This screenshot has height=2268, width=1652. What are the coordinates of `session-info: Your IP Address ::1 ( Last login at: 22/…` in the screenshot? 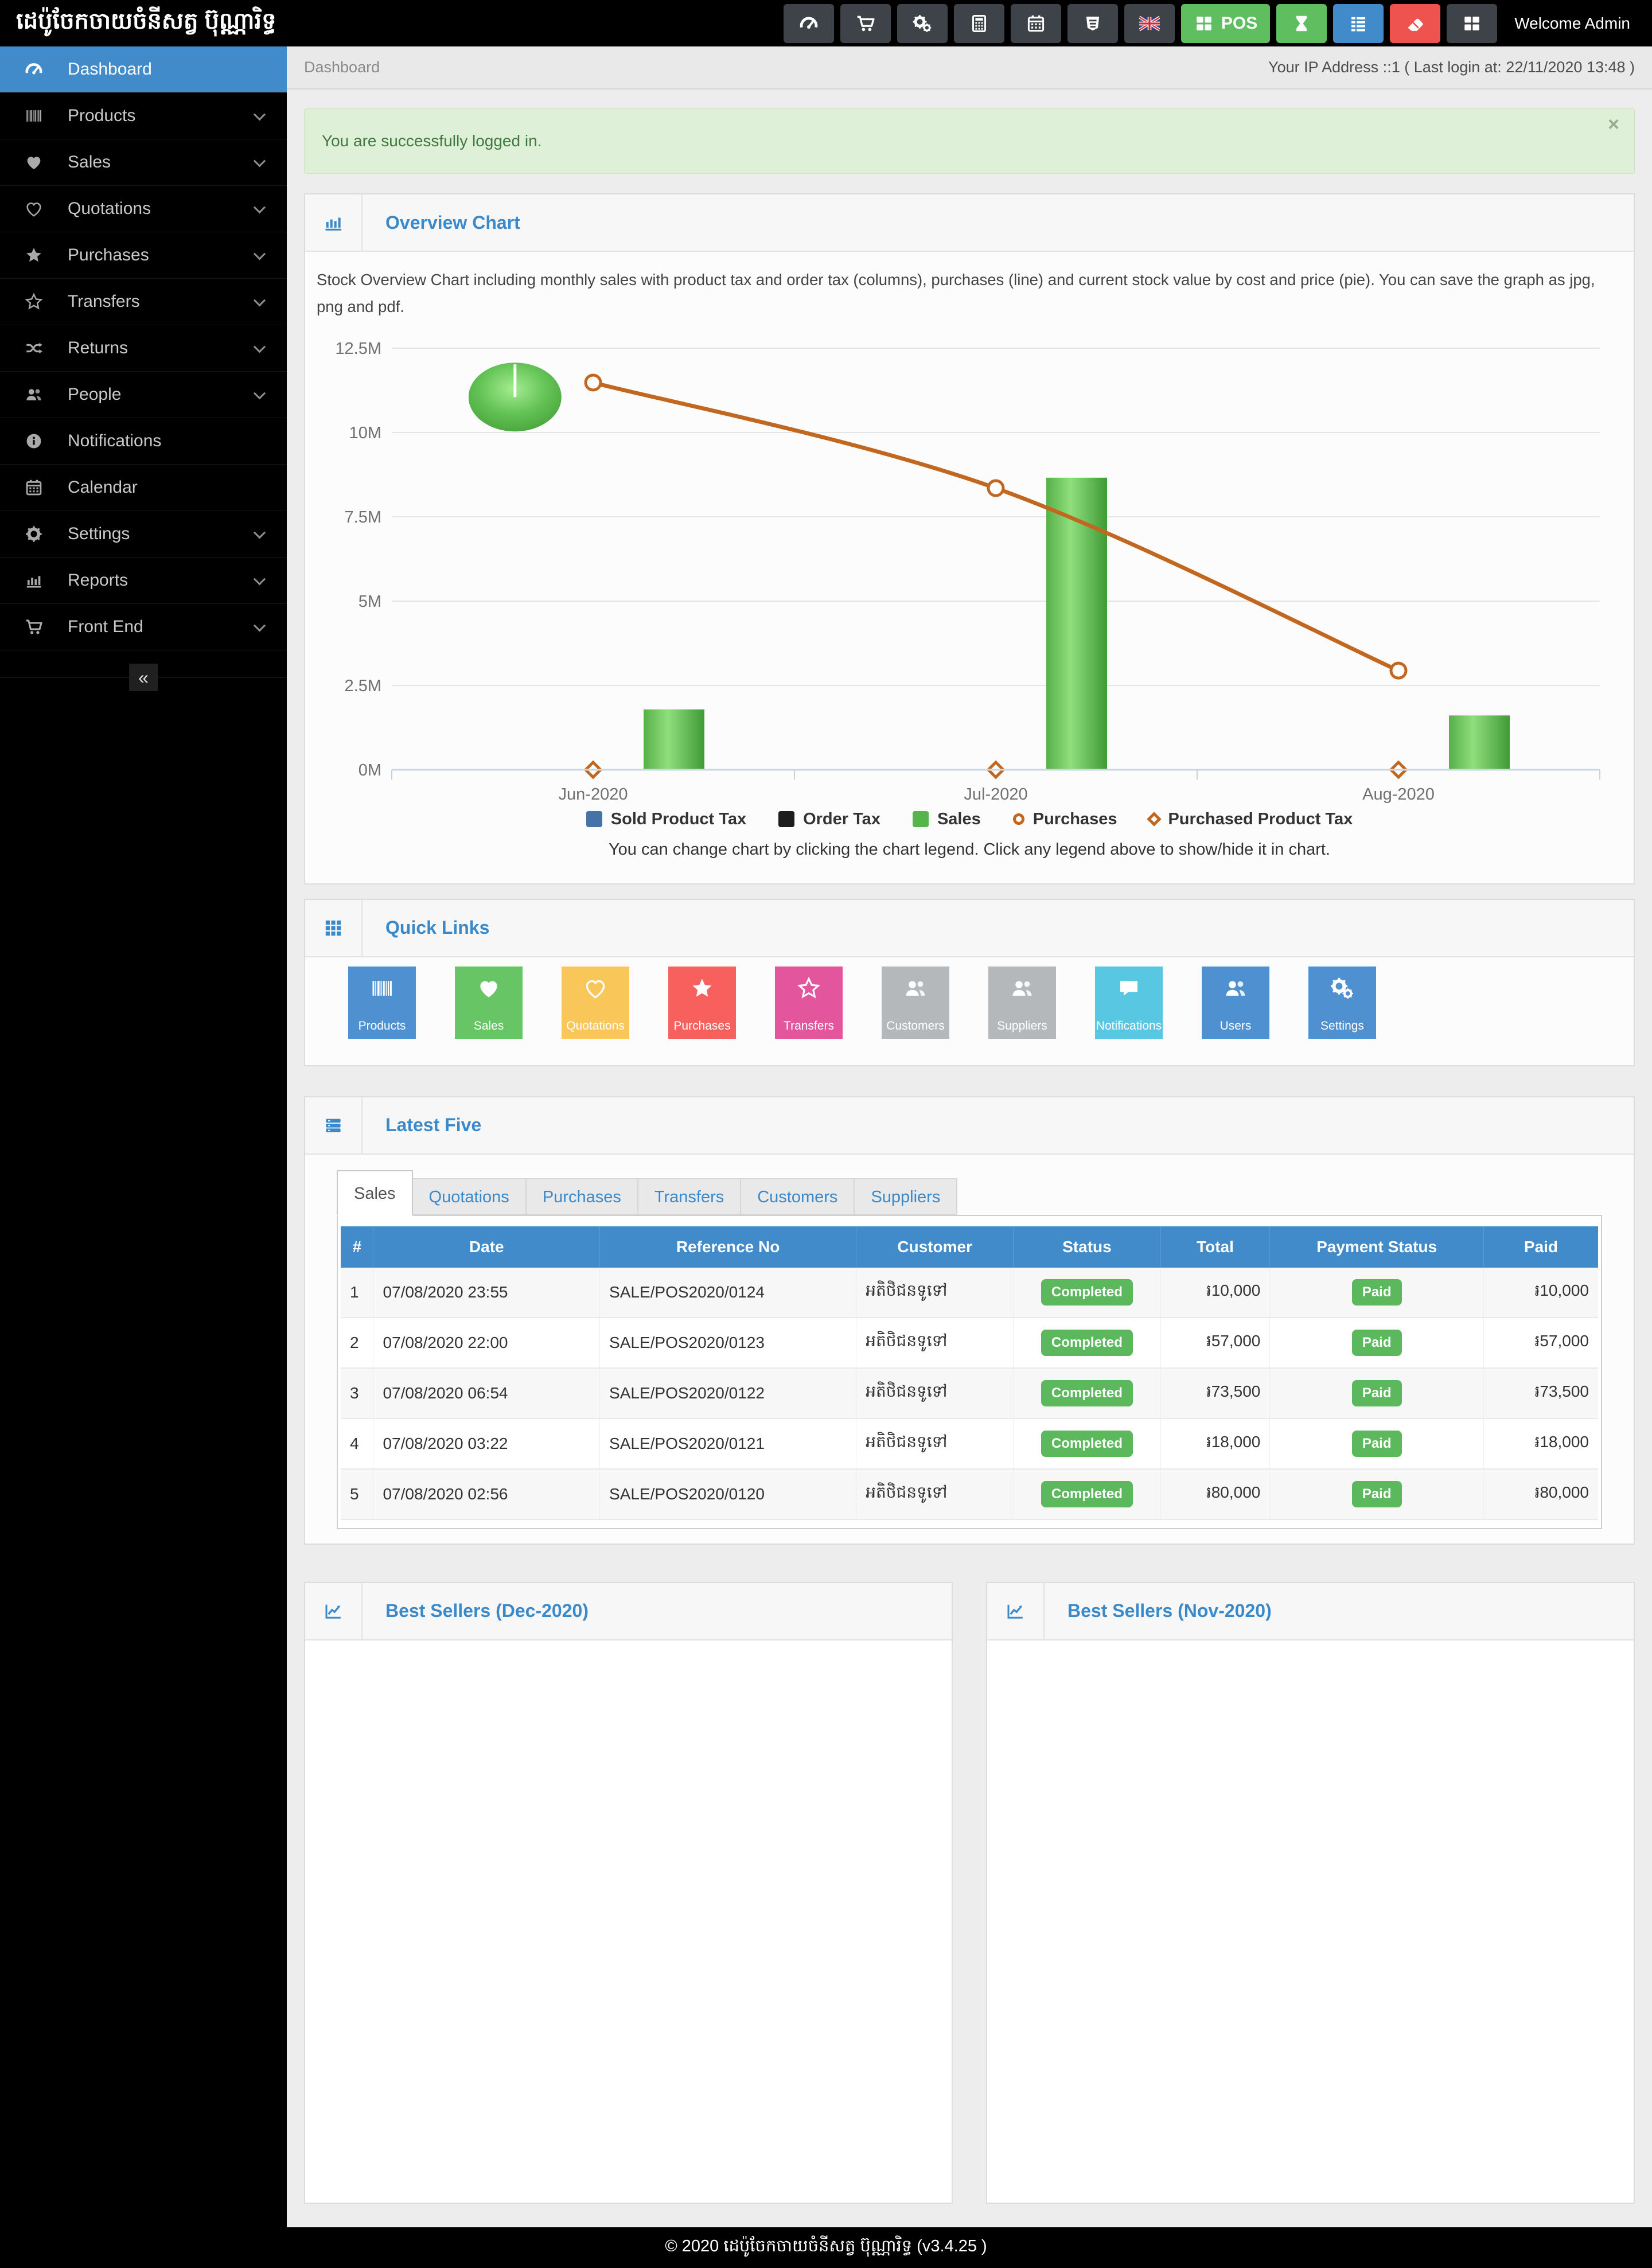 It's located at (1451, 67).